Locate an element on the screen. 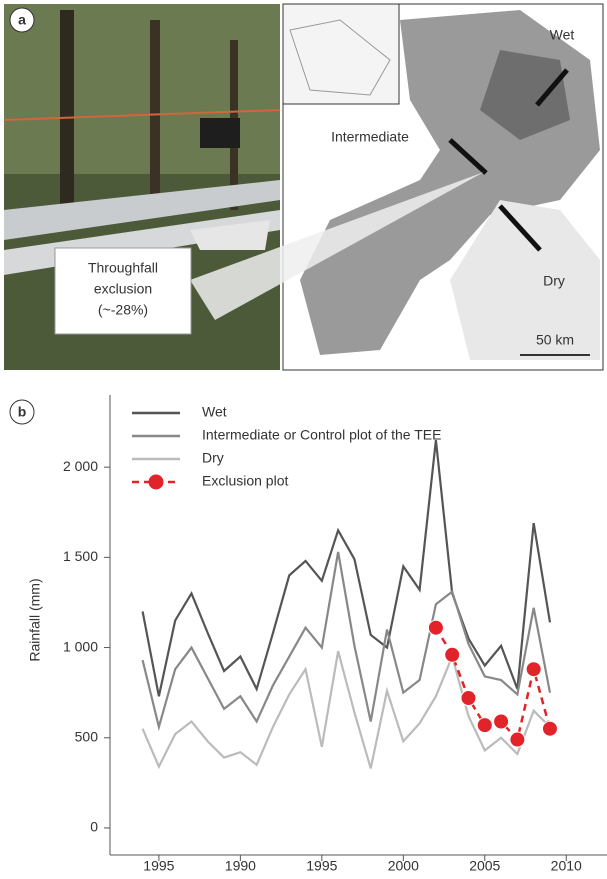 Image resolution: width=607 pixels, height=879 pixels. y-tick-label: 0 is located at coordinates (94, 827).